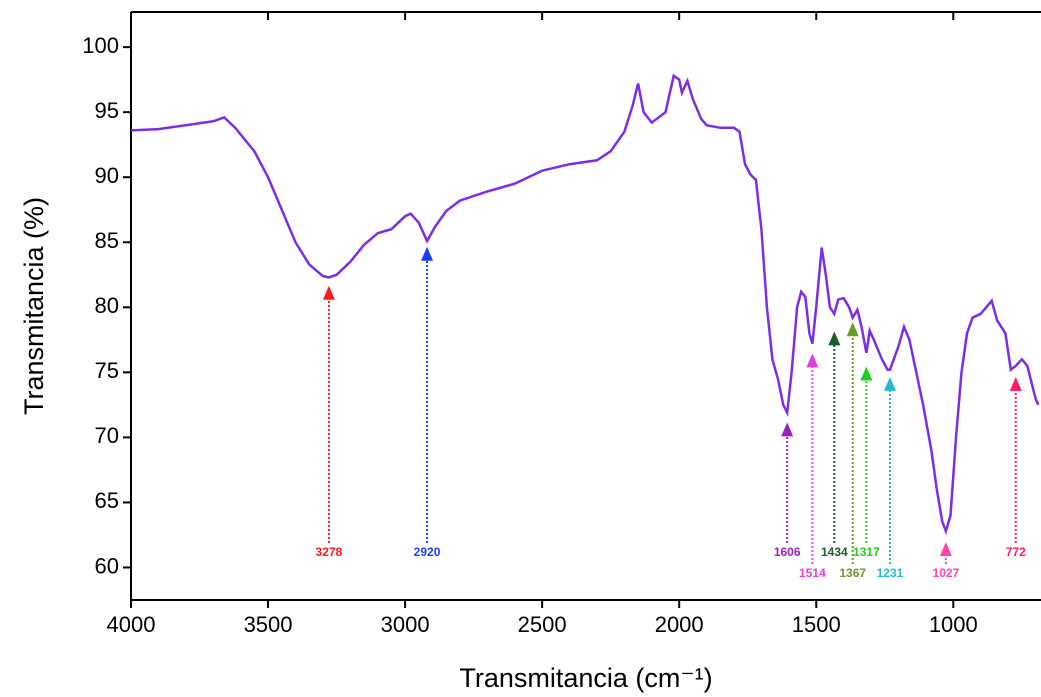 This screenshot has height=697, width=1041. I want to click on x-tick-label: 3500, so click(268, 624).